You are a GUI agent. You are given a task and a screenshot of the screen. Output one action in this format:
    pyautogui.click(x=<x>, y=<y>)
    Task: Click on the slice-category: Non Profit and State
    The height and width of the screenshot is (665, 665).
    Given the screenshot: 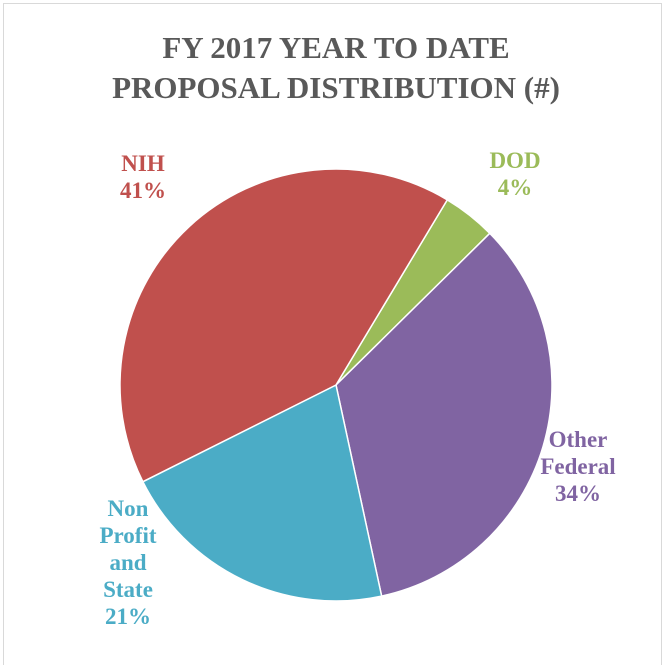 What is the action you would take?
    pyautogui.click(x=127, y=549)
    